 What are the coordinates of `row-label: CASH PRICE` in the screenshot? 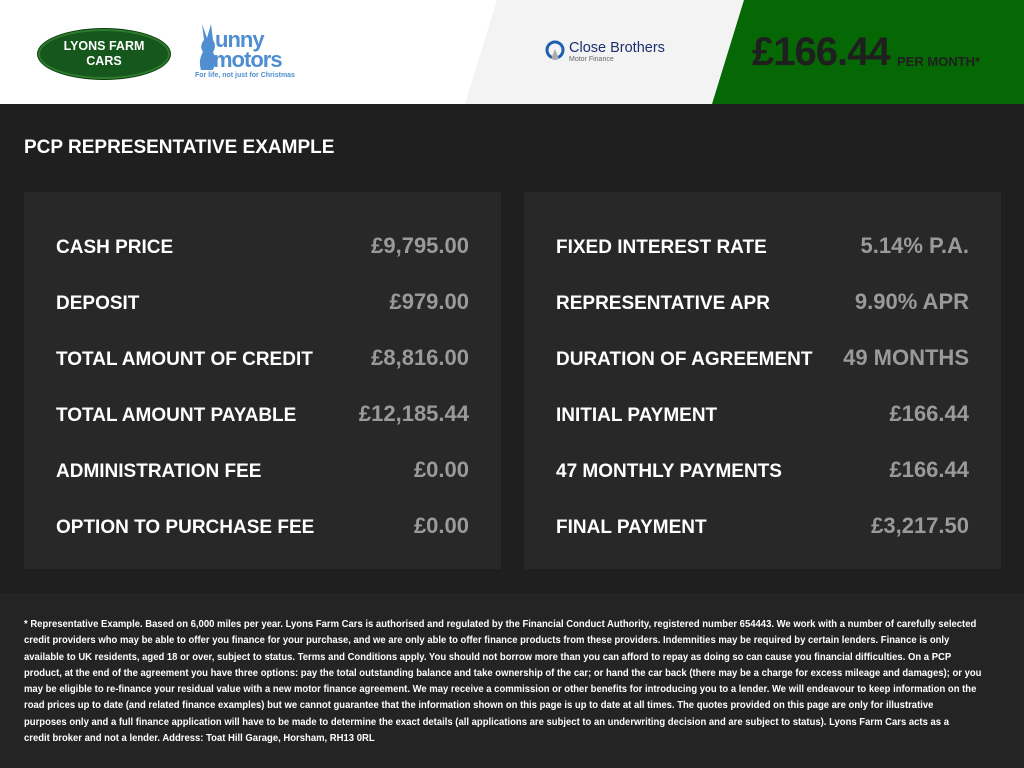 It's located at (115, 247).